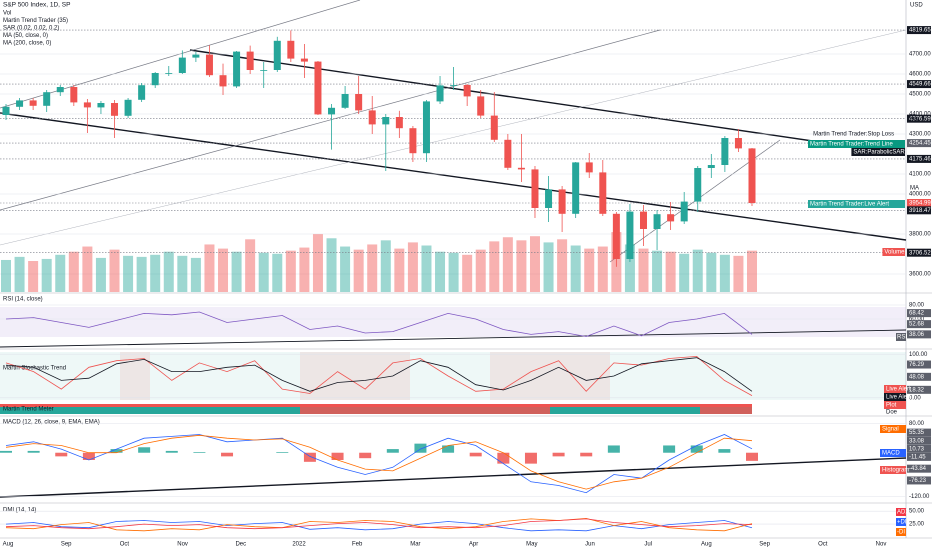 Image resolution: width=932 pixels, height=550 pixels. What do you see at coordinates (19, 511) in the screenshot?
I see `panel-title: DMI (14, 14)` at bounding box center [19, 511].